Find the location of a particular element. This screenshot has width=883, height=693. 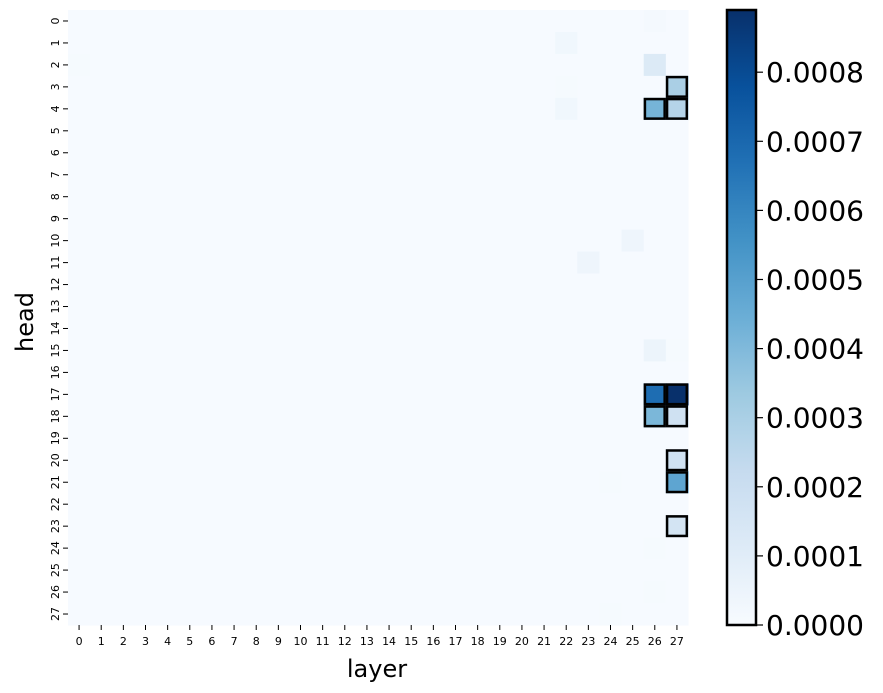

y-tick-label: 9 is located at coordinates (55, 218).